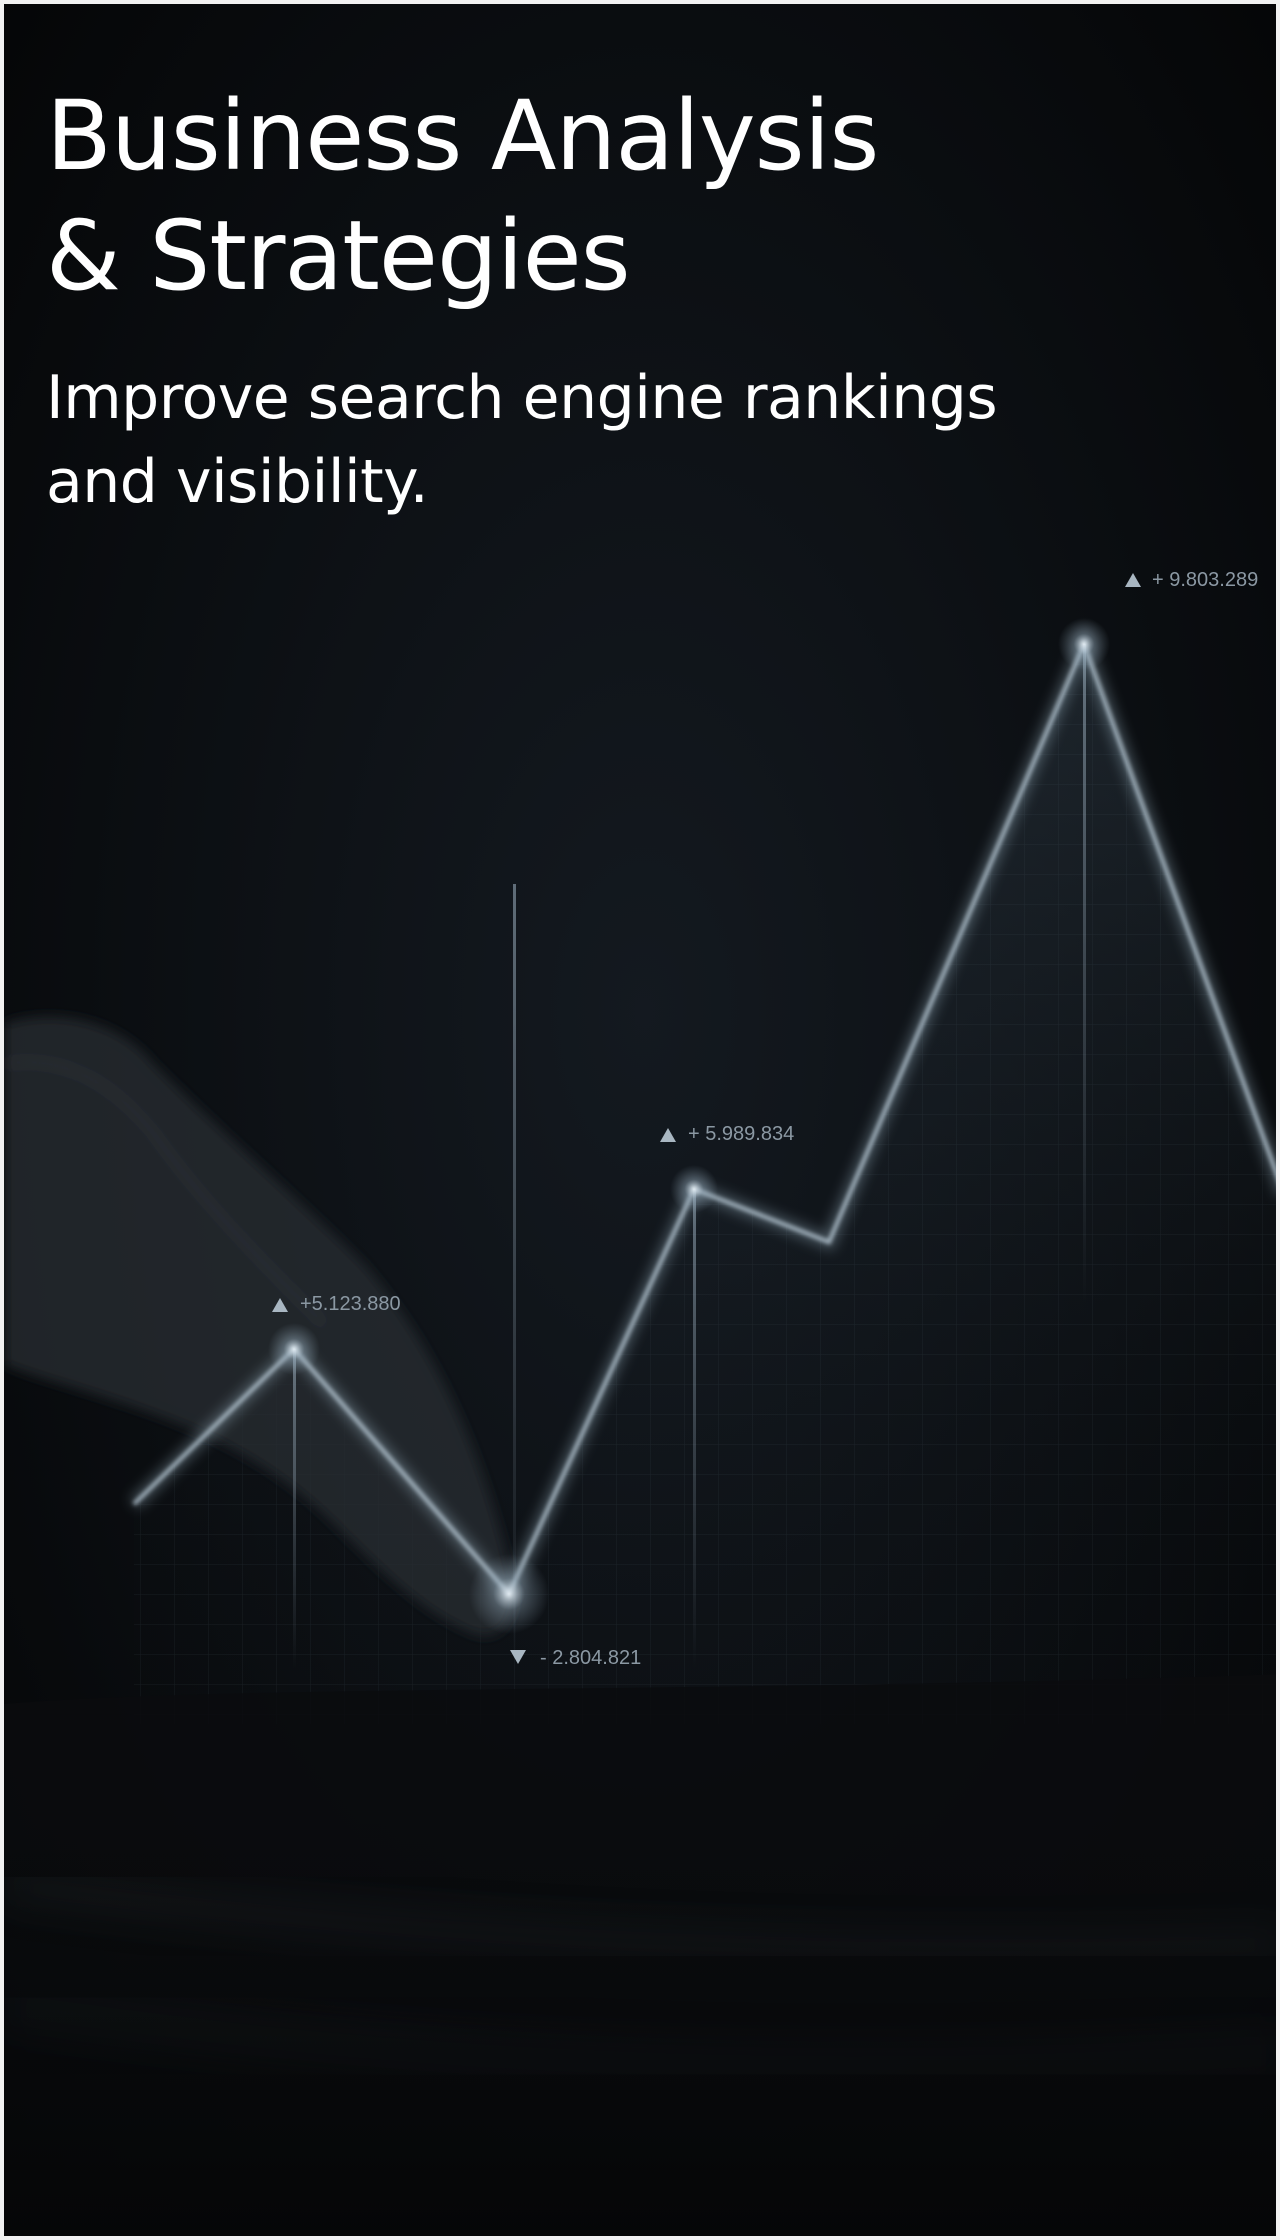  What do you see at coordinates (462, 196) in the screenshot?
I see `page-title: Business Analysis & Strategies` at bounding box center [462, 196].